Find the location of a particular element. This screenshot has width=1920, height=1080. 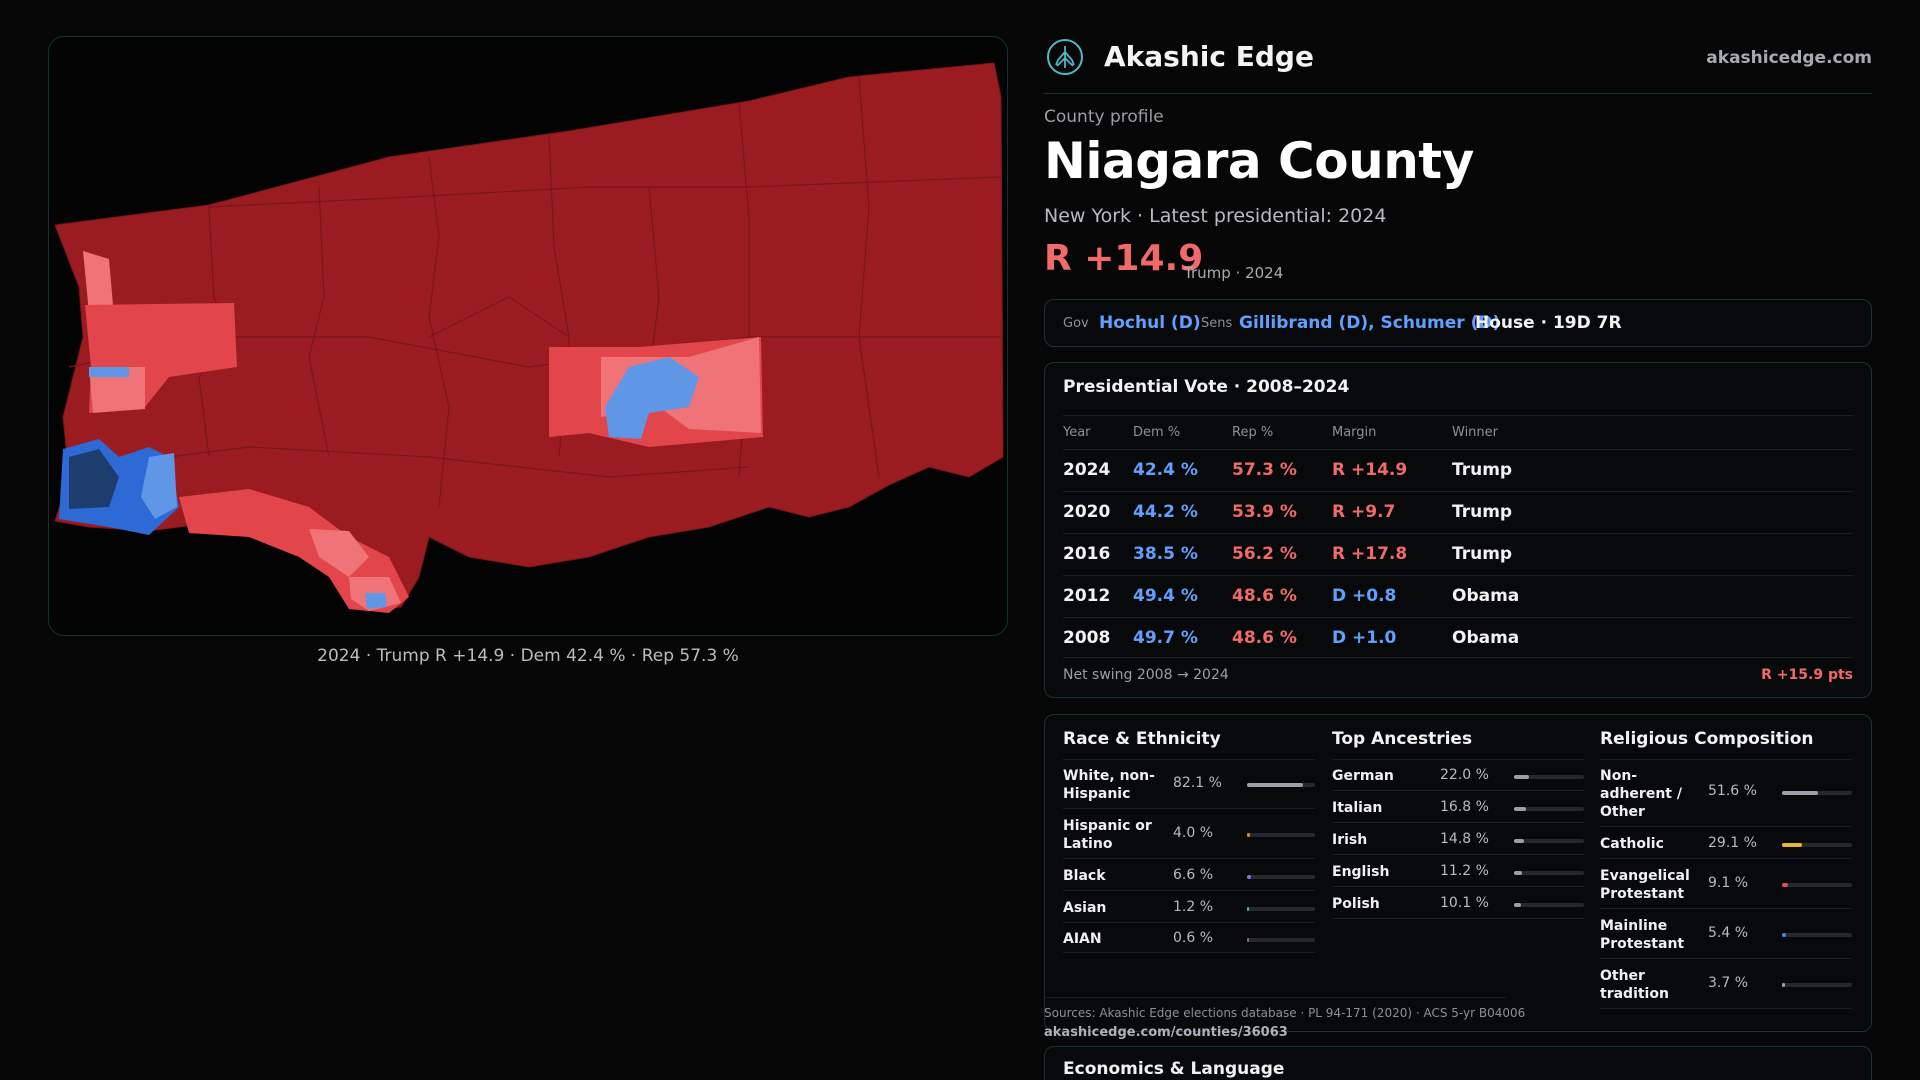

ancestry-row-label: English is located at coordinates (1361, 872).